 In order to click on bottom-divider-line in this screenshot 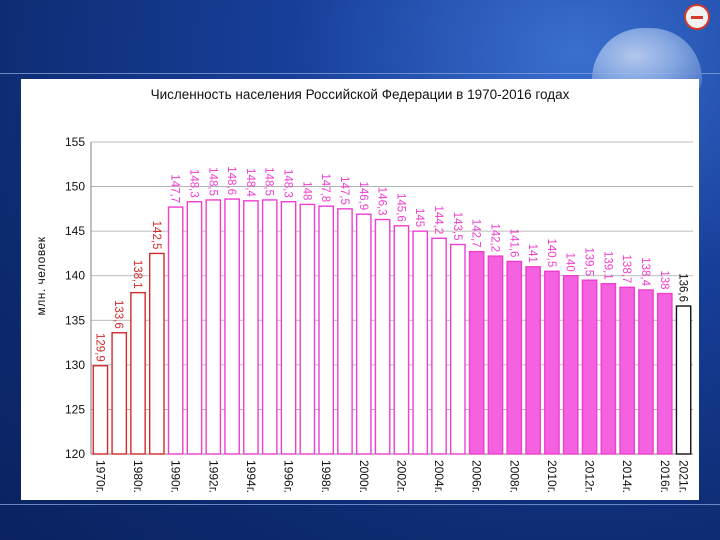, I will do `click(360, 504)`.